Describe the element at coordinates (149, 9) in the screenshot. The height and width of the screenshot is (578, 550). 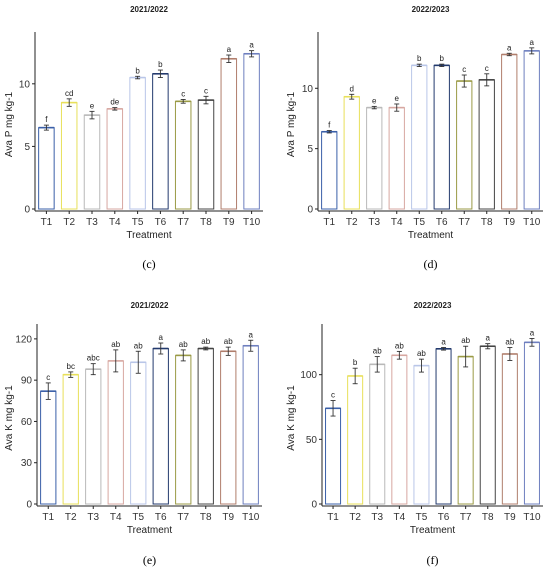
I see `chart-title: 2021/2022` at that location.